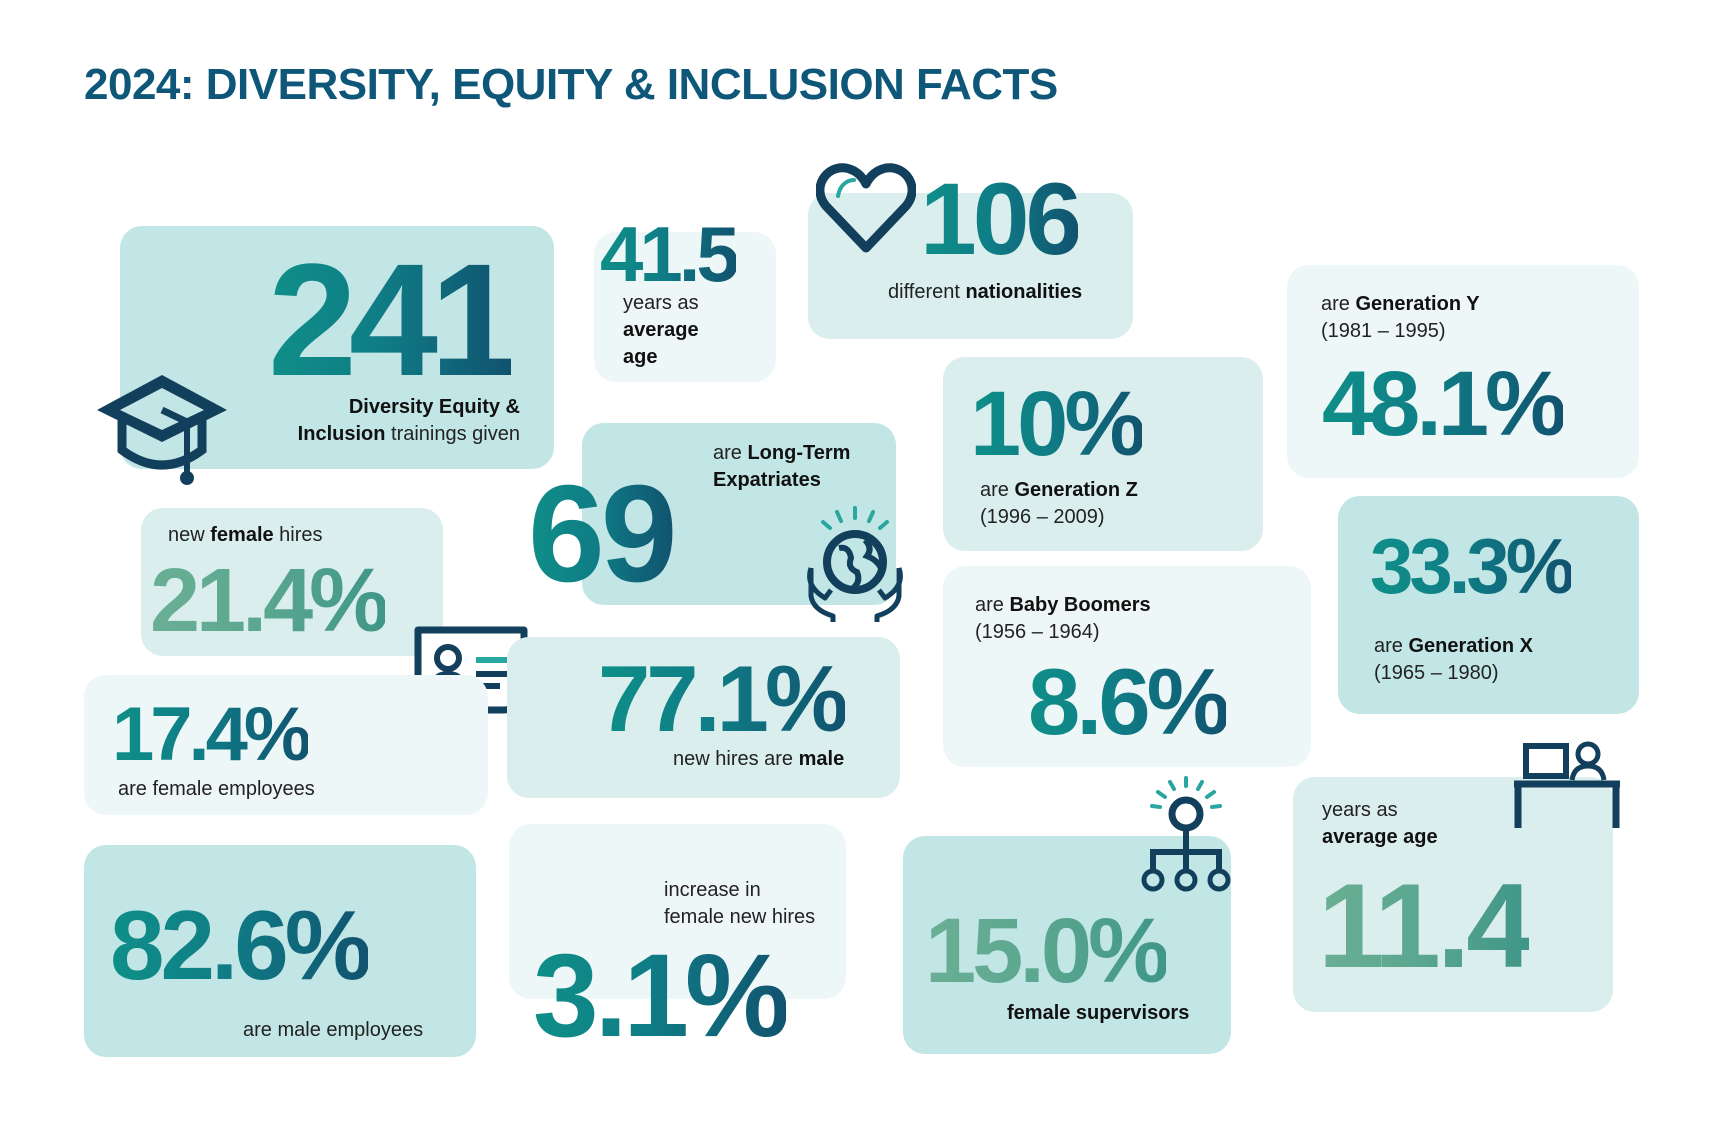  I want to click on generation-x-value: 33.3%, so click(1472, 566).